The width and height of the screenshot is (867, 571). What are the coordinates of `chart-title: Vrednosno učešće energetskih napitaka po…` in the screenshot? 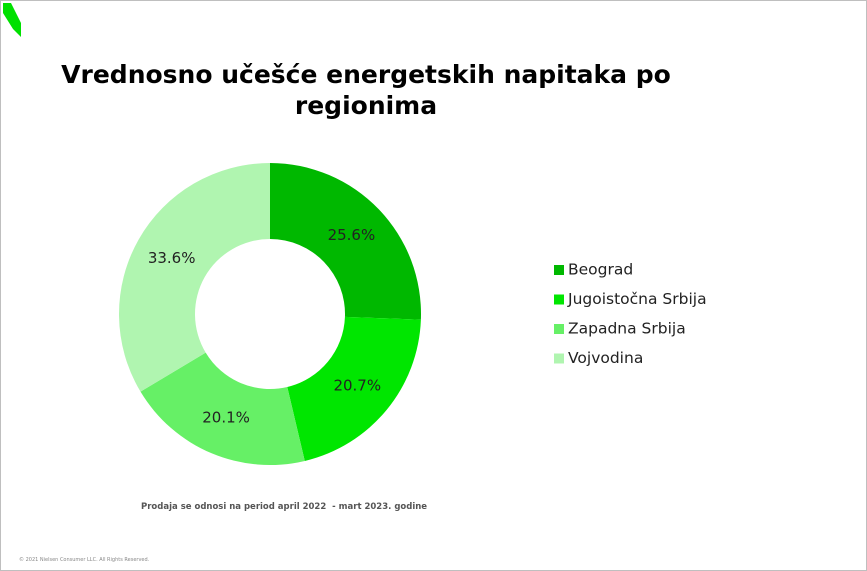 It's located at (366, 90).